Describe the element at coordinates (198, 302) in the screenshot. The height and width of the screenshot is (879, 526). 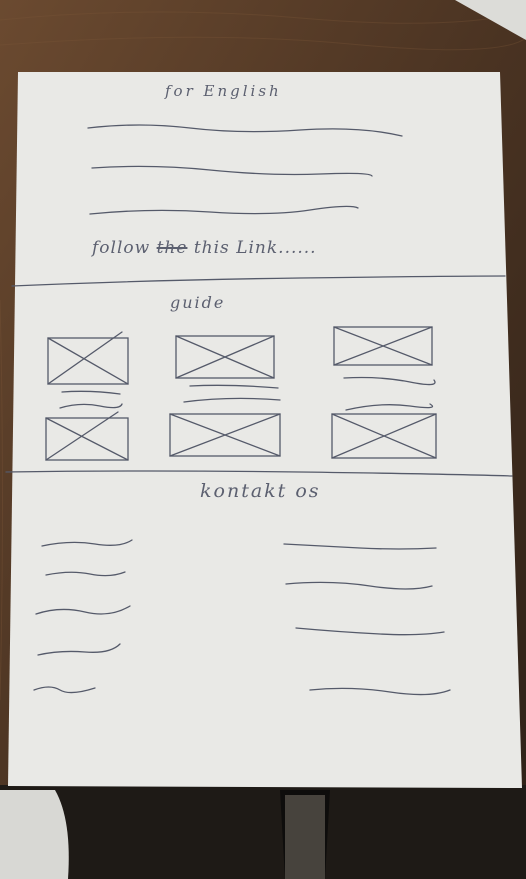
I see `guide-heading: guide` at that location.